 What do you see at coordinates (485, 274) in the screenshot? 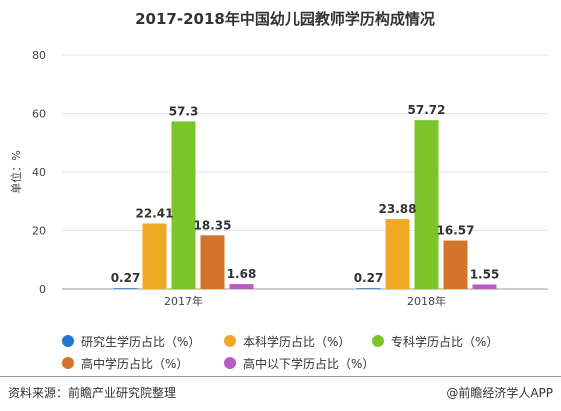
I see `data-label: 1.55` at bounding box center [485, 274].